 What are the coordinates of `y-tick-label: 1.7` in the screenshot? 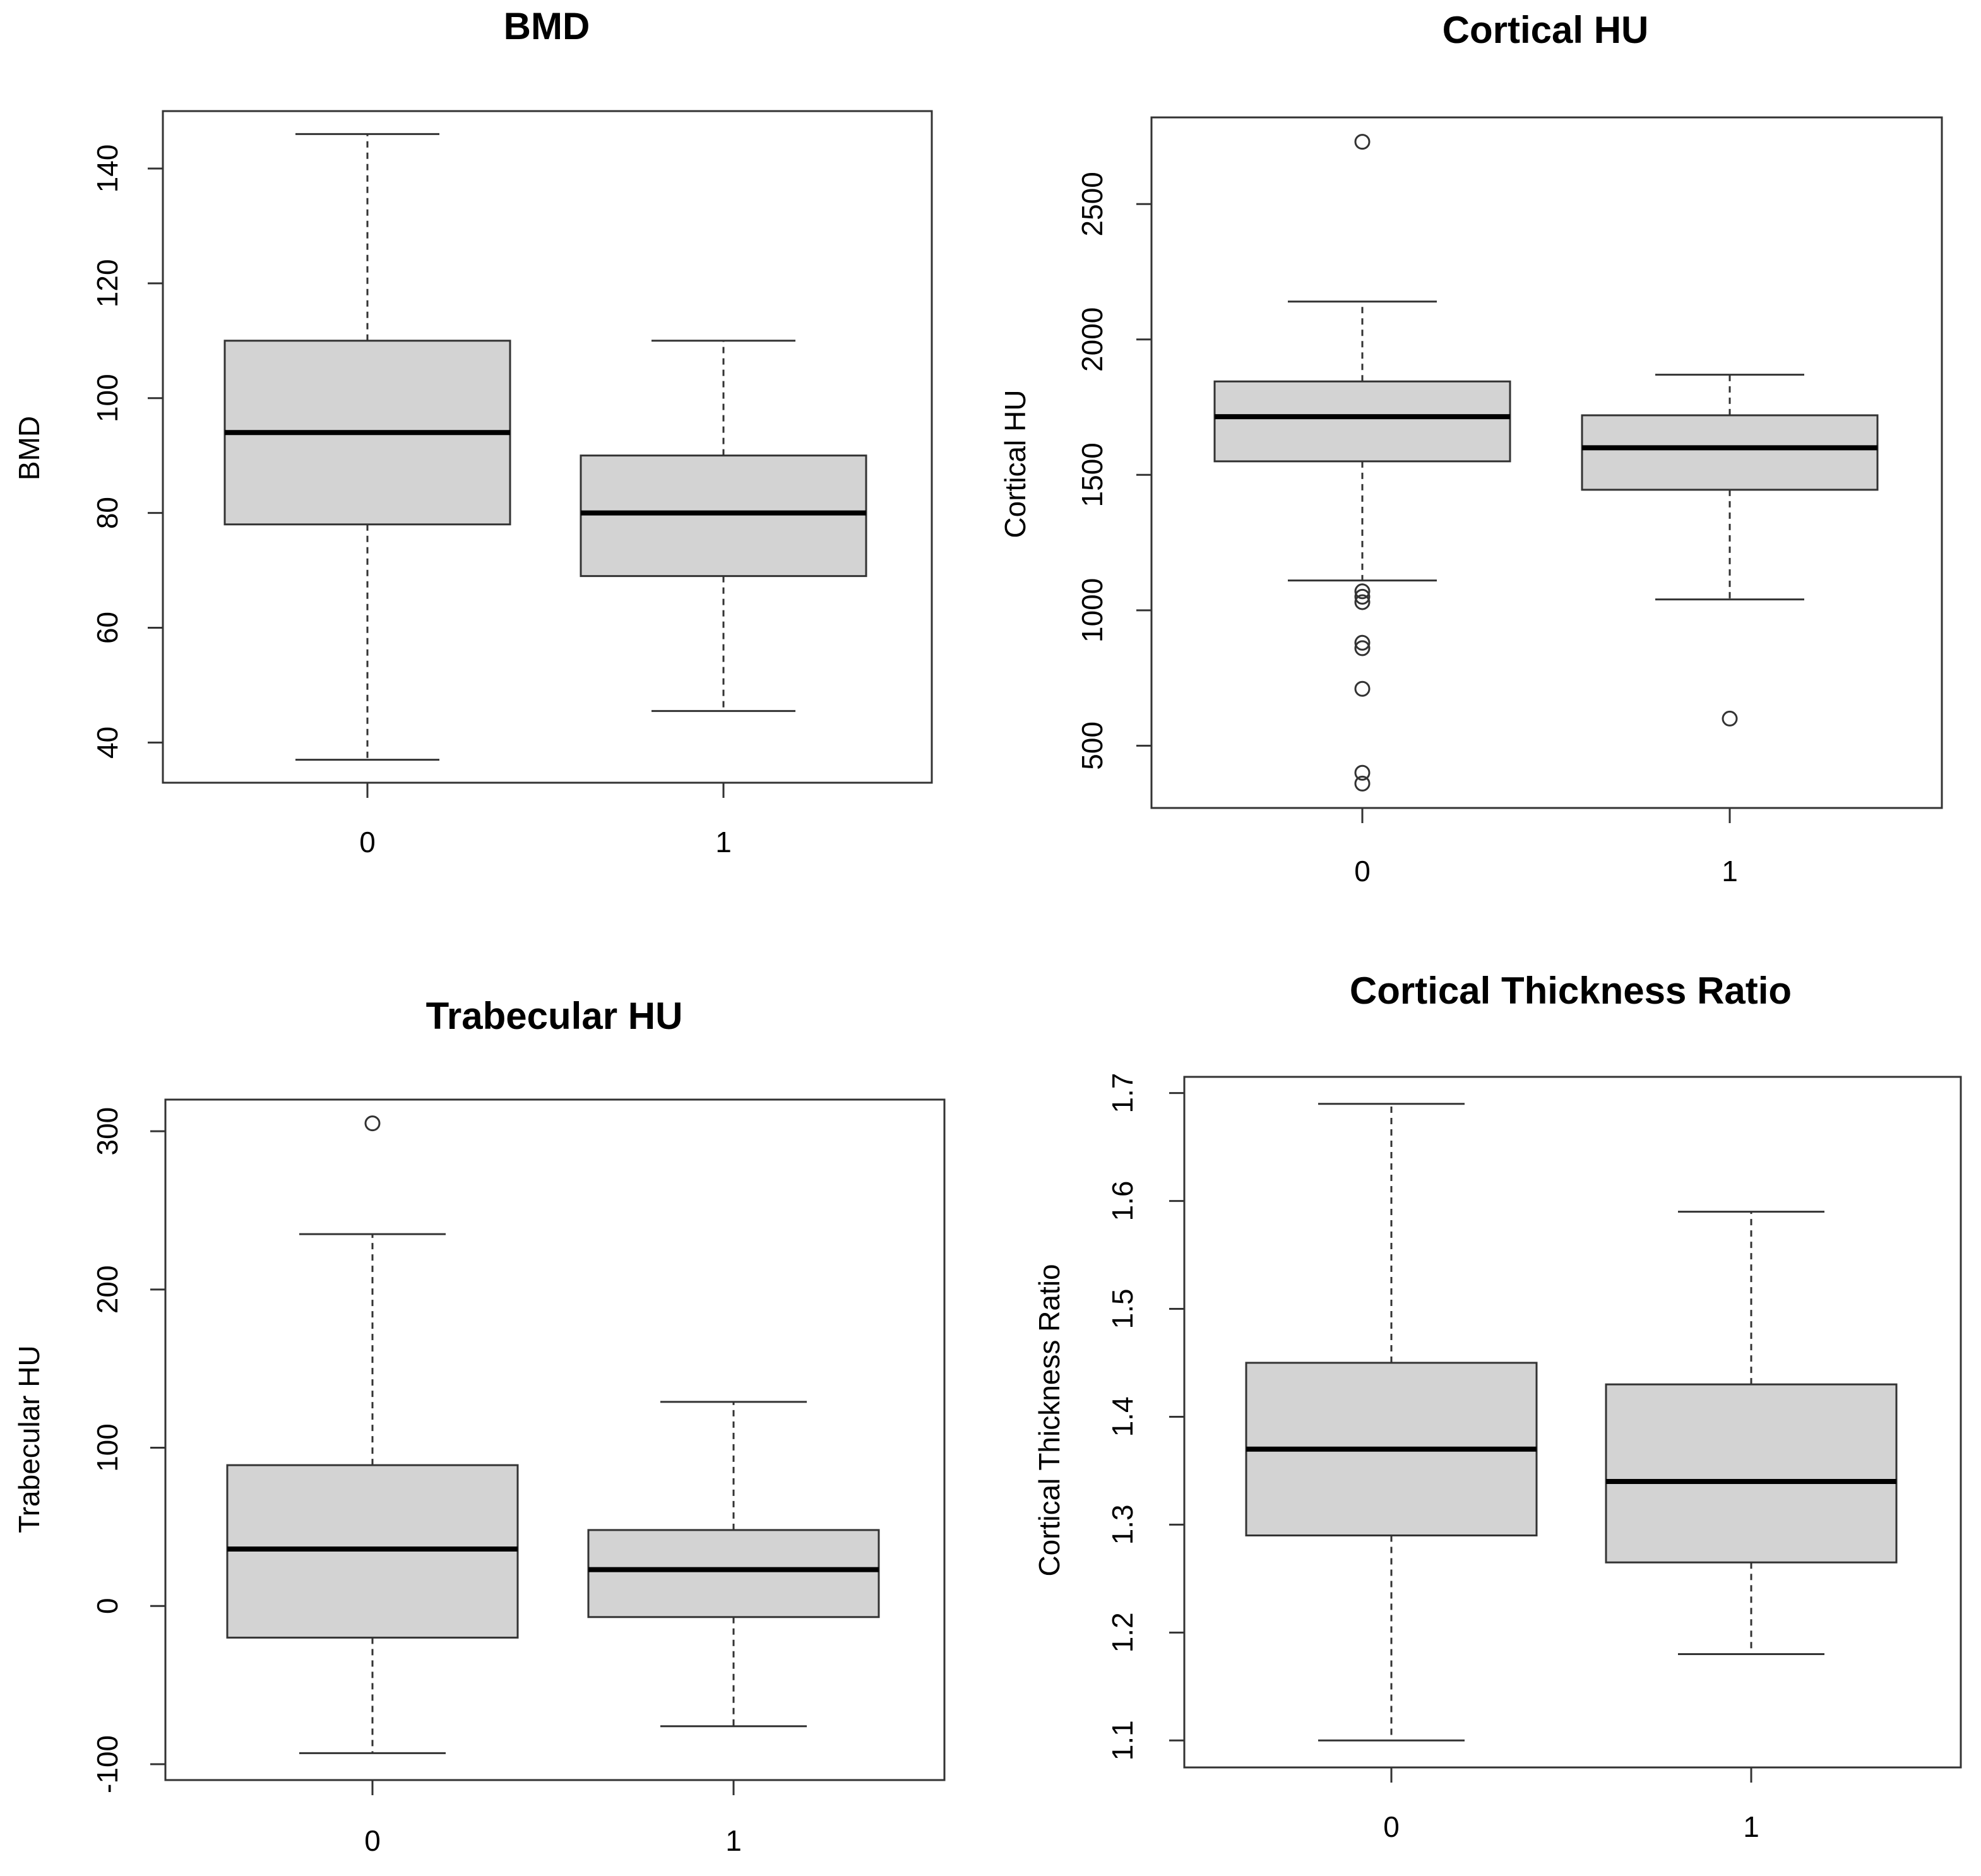 It's located at (1123, 1093).